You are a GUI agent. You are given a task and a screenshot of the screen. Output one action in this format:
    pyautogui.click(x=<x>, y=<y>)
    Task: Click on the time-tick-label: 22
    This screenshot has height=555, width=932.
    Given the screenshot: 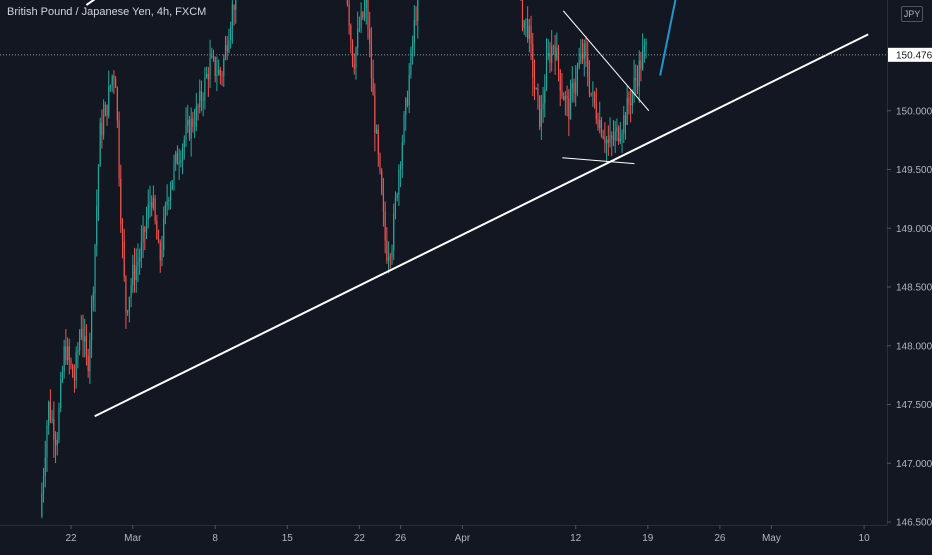 What is the action you would take?
    pyautogui.click(x=71, y=538)
    